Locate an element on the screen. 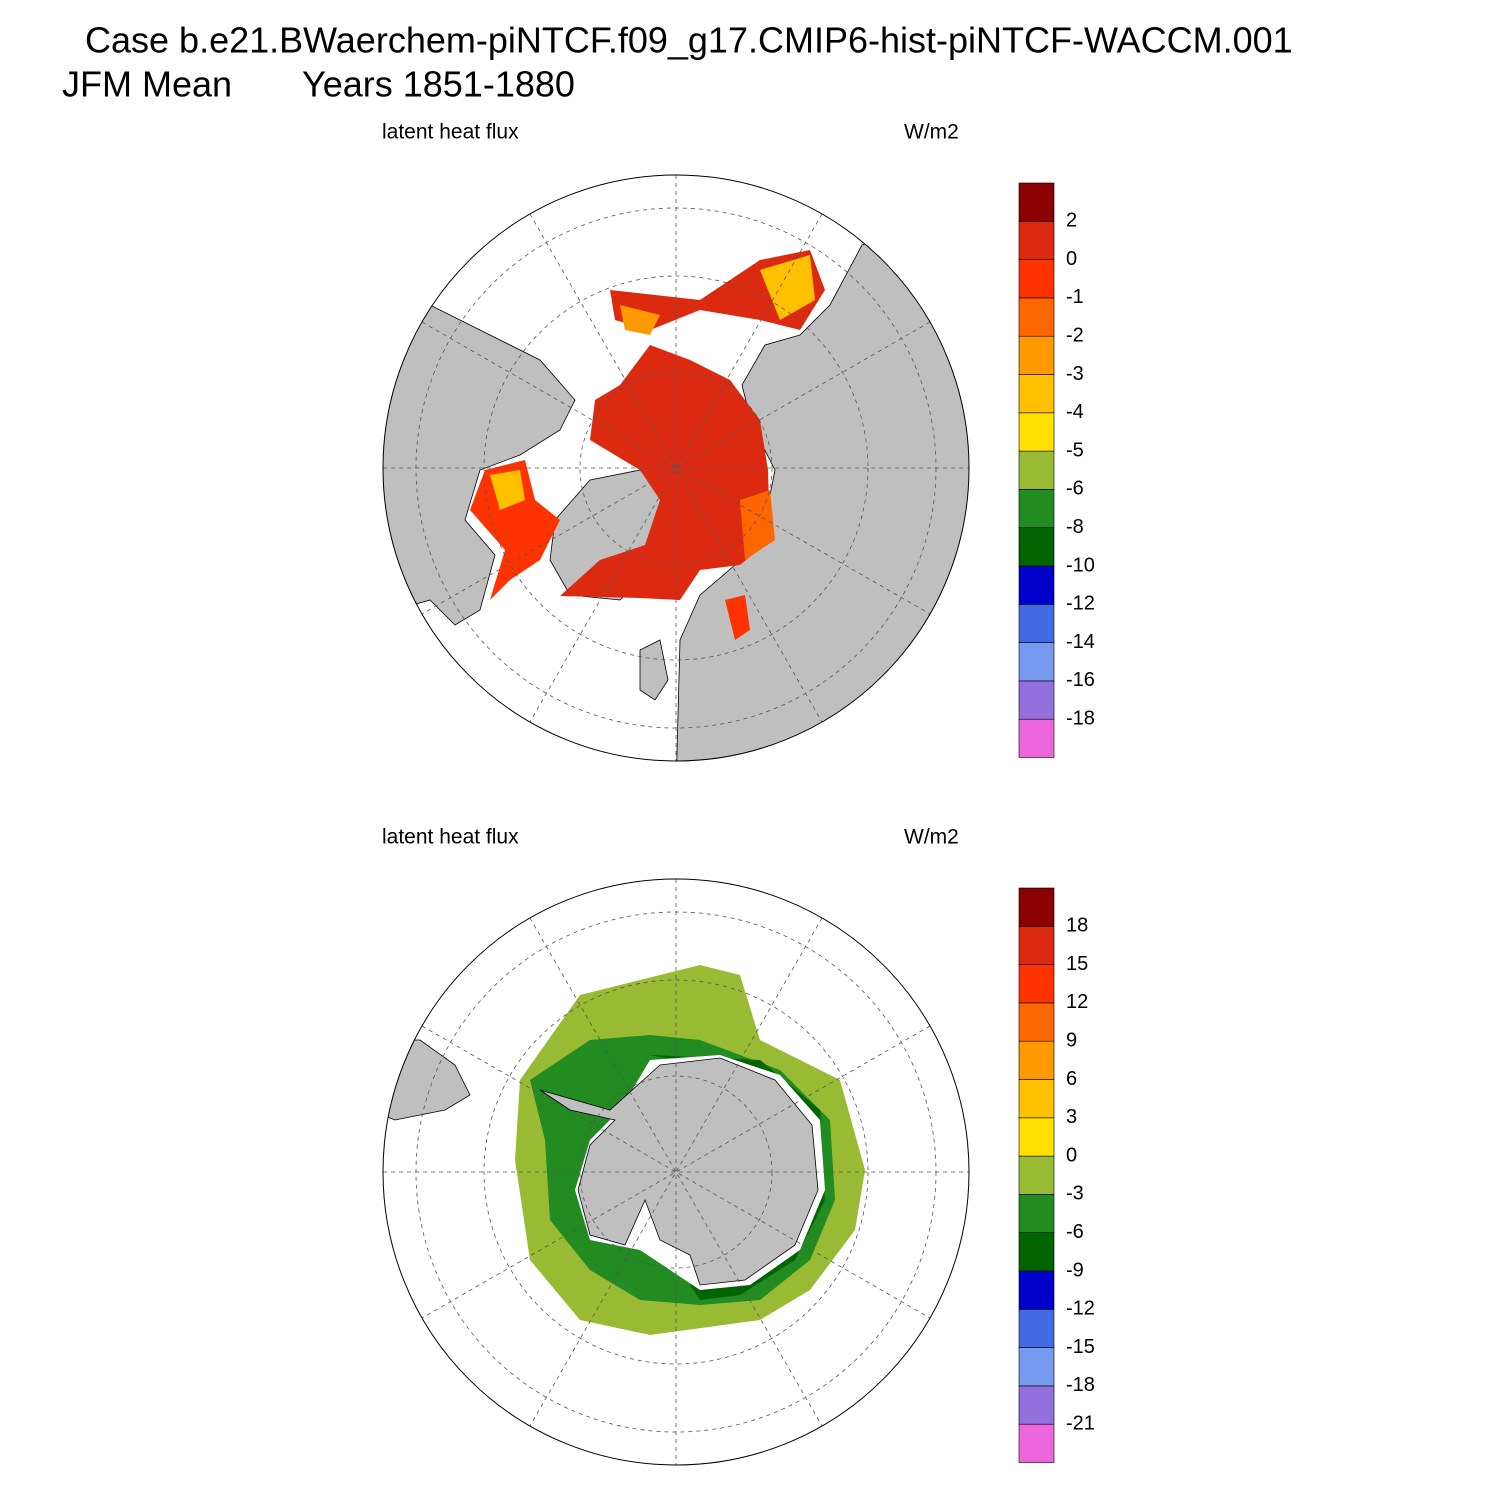 The height and width of the screenshot is (1505, 1500). colorbar-label: 12 is located at coordinates (1077, 1002).